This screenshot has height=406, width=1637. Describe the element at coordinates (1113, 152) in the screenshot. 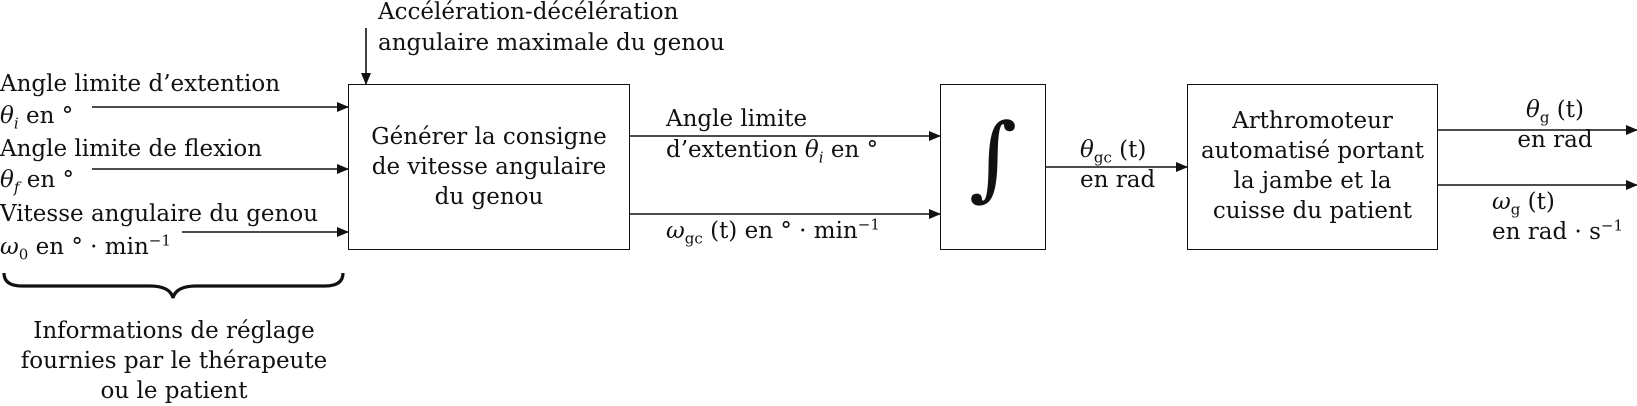

I see `signal-theta-gc-label: θgc (t)` at that location.